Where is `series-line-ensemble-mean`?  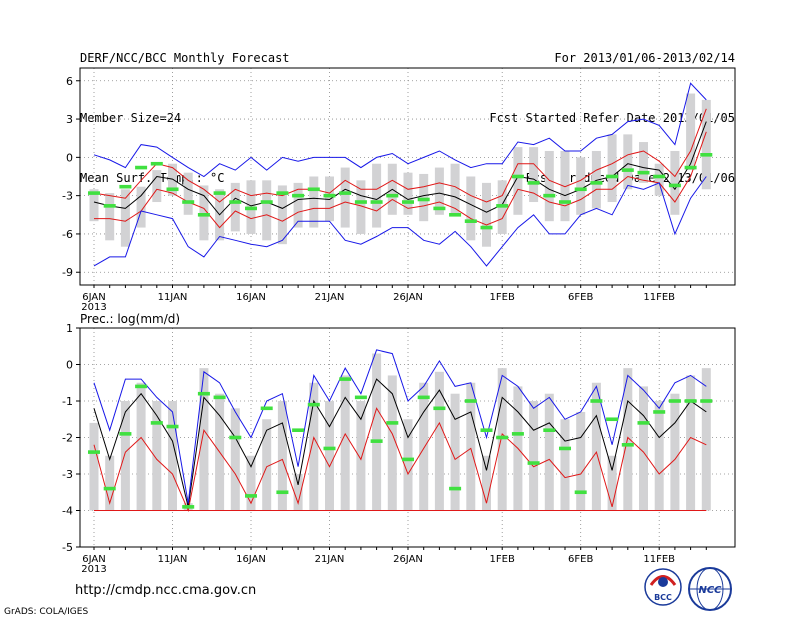
series-line-ensemble-mean is located at coordinates (400, 168).